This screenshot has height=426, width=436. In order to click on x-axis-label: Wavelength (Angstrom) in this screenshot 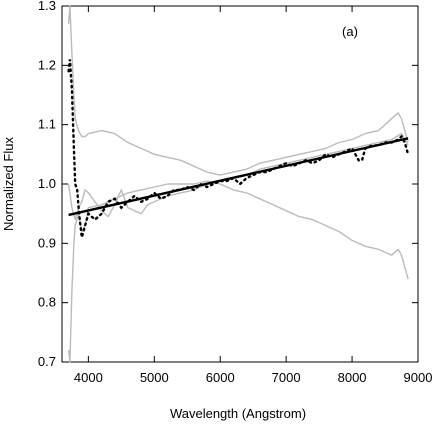, I will do `click(238, 413)`.